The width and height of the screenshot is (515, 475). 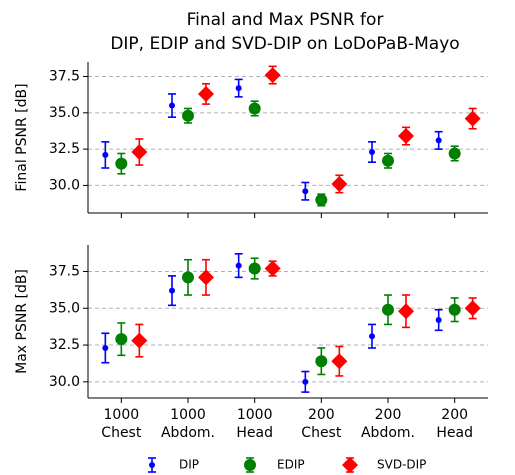 What do you see at coordinates (401, 465) in the screenshot?
I see `legend-label: SVD-DIP` at bounding box center [401, 465].